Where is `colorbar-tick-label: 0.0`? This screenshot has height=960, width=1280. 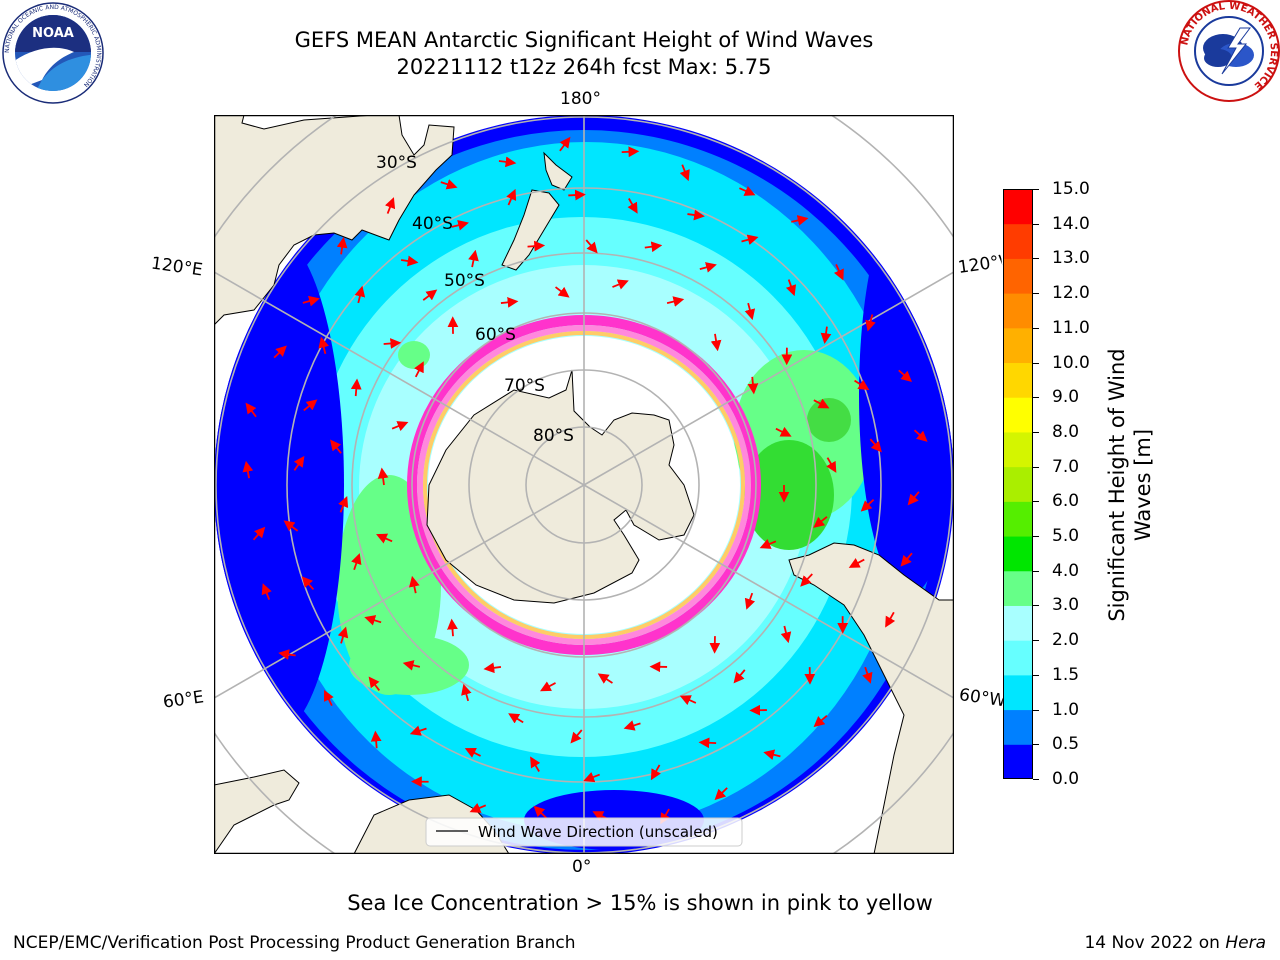 colorbar-tick-label: 0.0 is located at coordinates (1066, 779).